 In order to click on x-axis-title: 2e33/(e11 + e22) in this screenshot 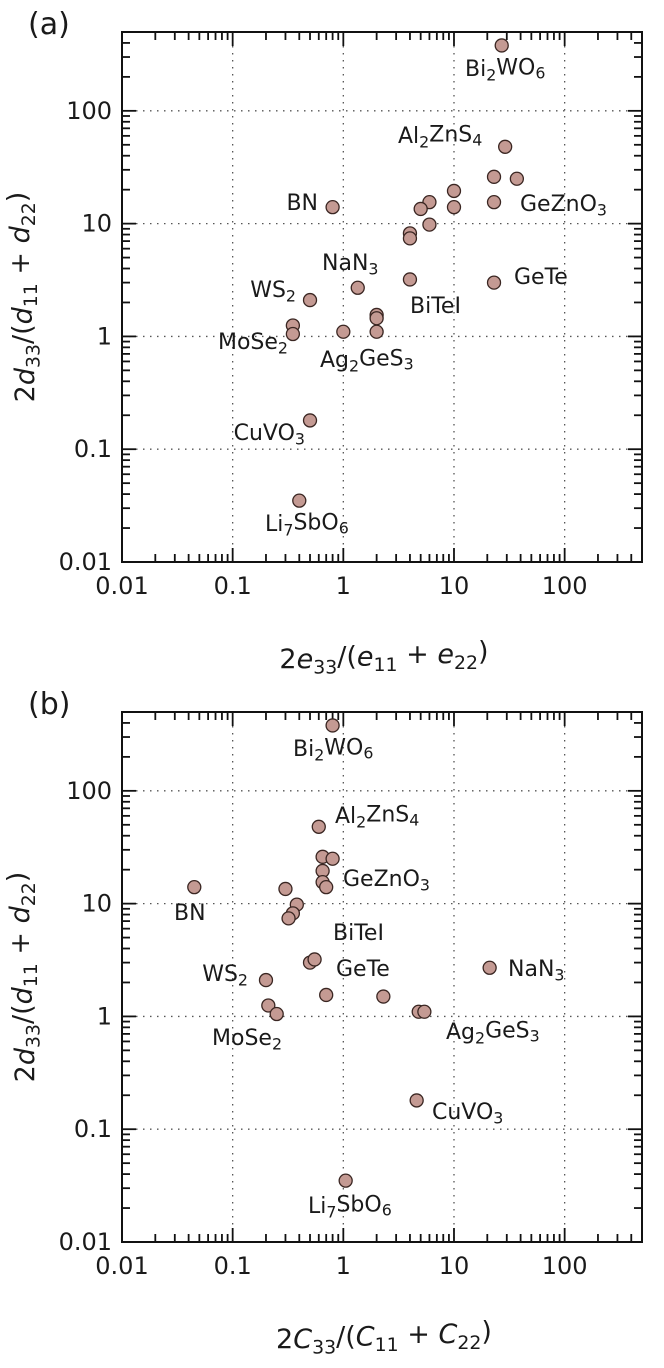, I will do `click(383, 658)`.